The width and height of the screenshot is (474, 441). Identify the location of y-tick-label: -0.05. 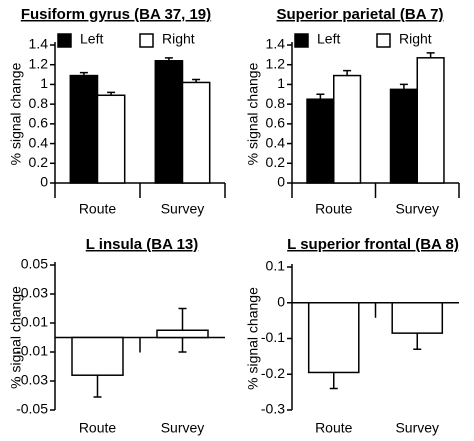
(32, 409).